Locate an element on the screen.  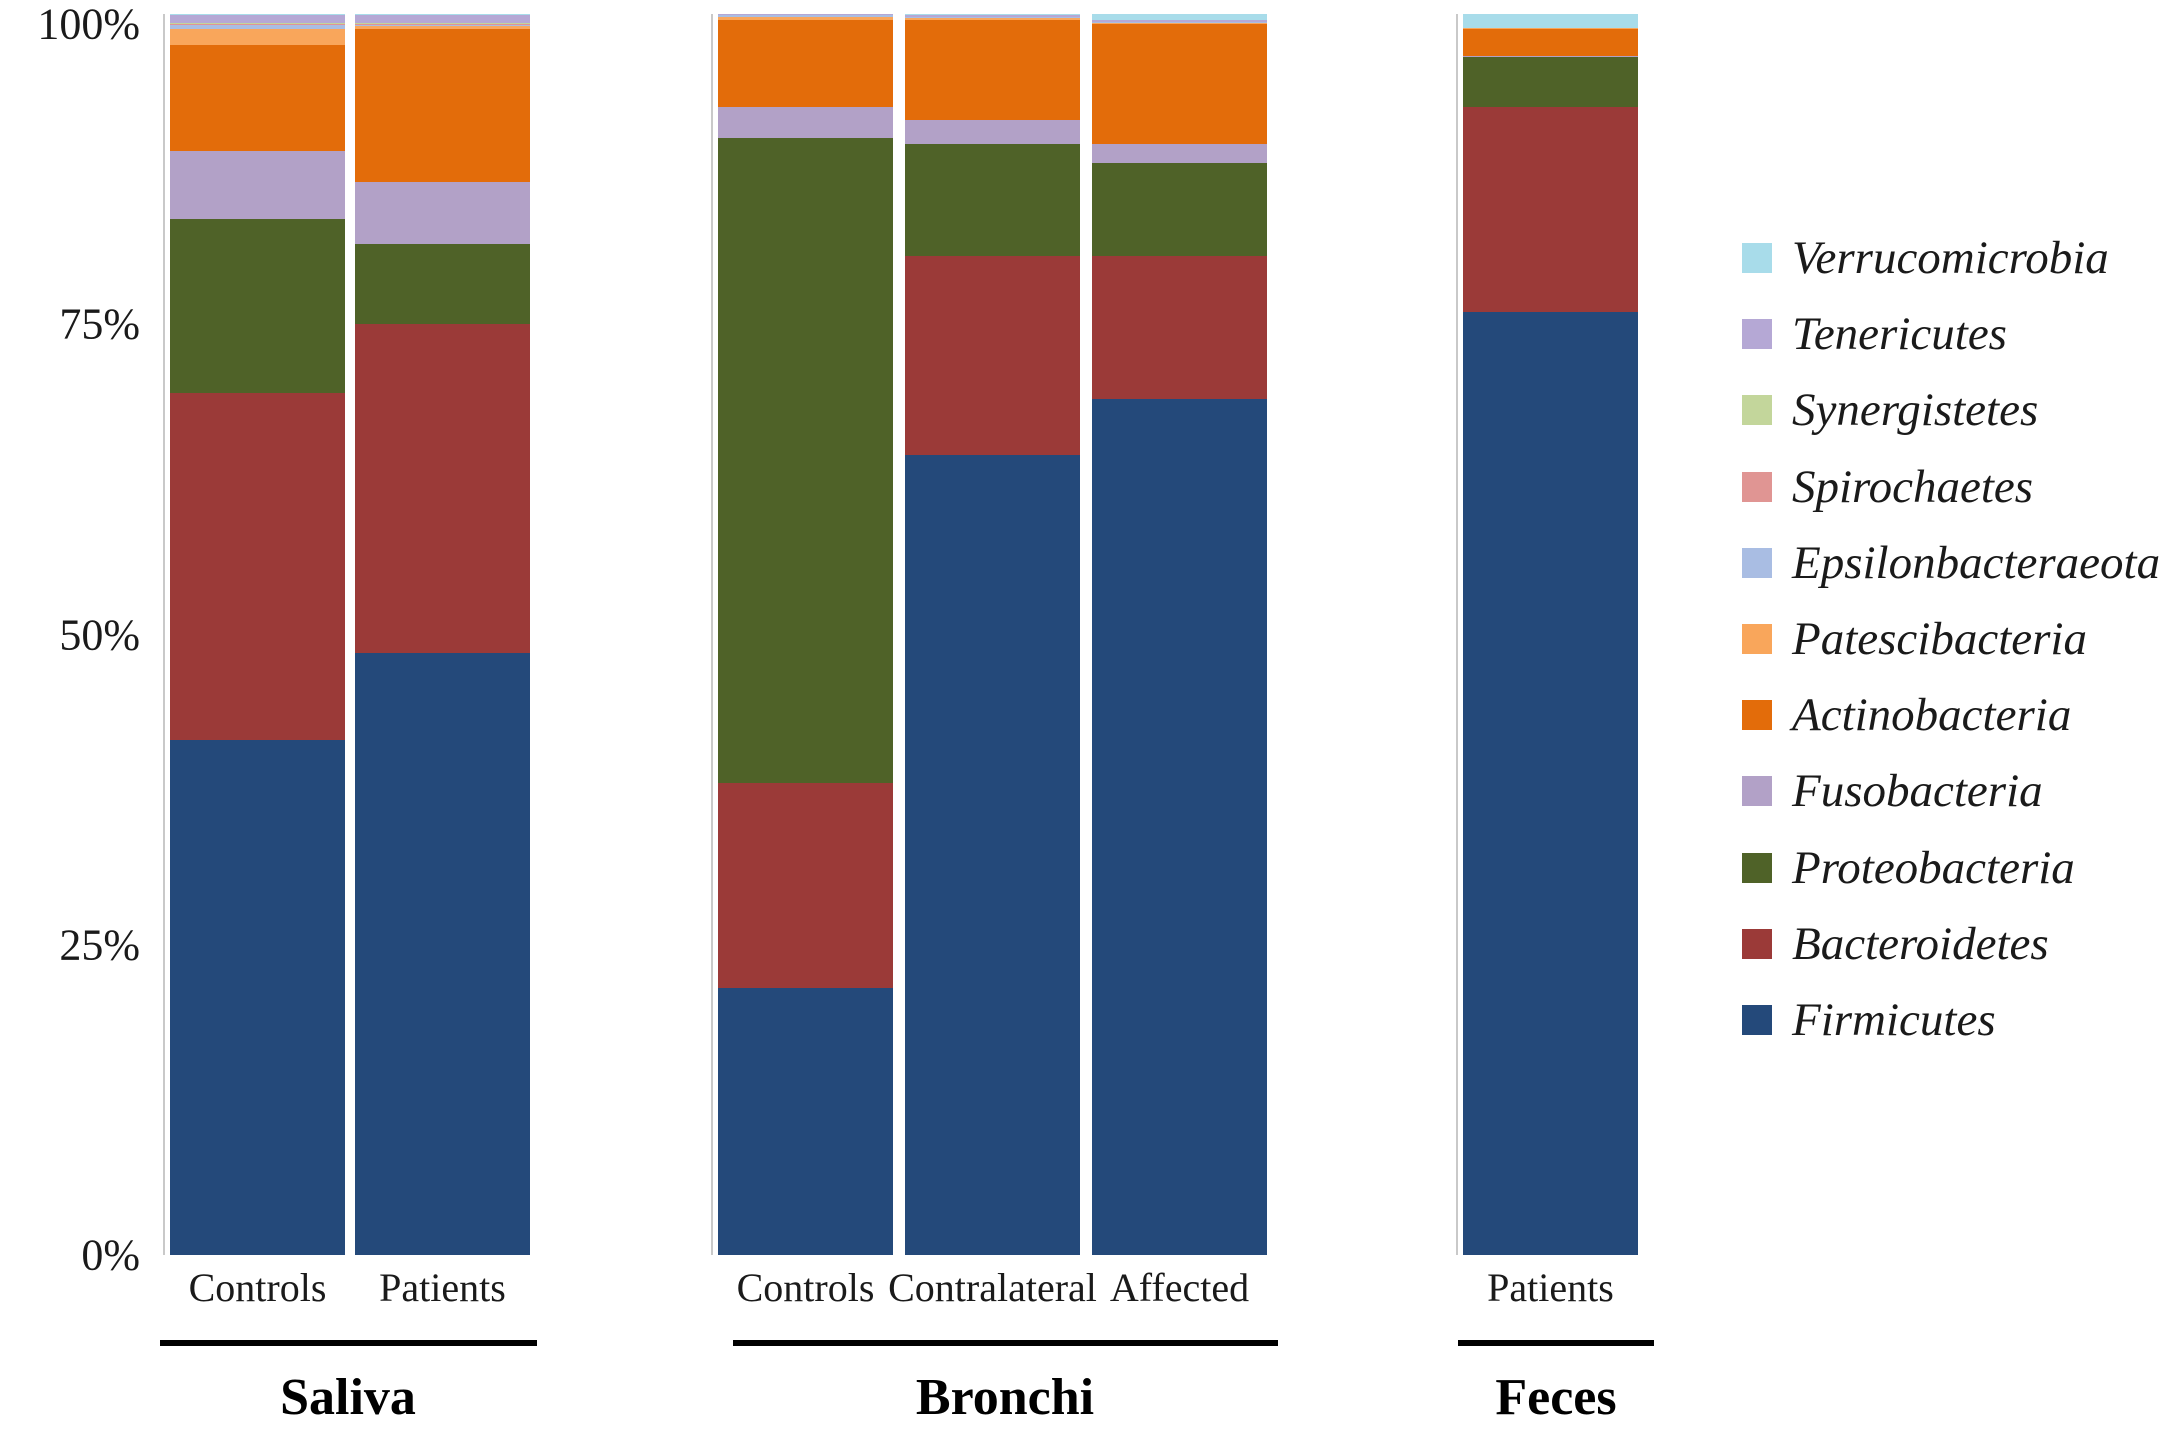
legend-item-epsilonbacteraeota: Epsilonbacteraeota is located at coordinates (1951, 563).